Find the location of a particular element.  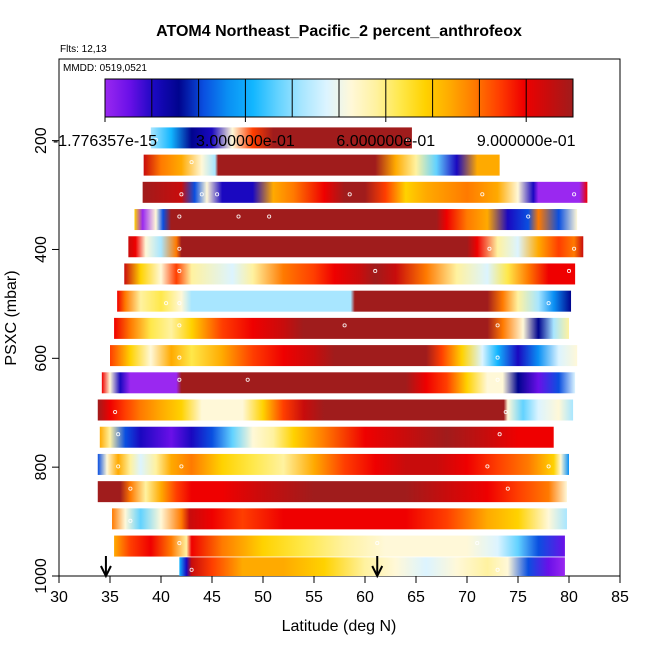

y-axis-label: PSXC (mbar) is located at coordinates (11, 317).